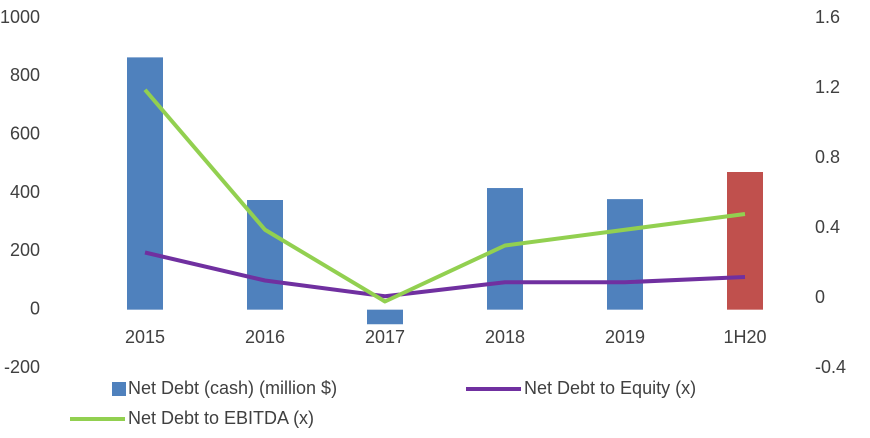  I want to click on y-tick-label: 400, so click(25, 192).